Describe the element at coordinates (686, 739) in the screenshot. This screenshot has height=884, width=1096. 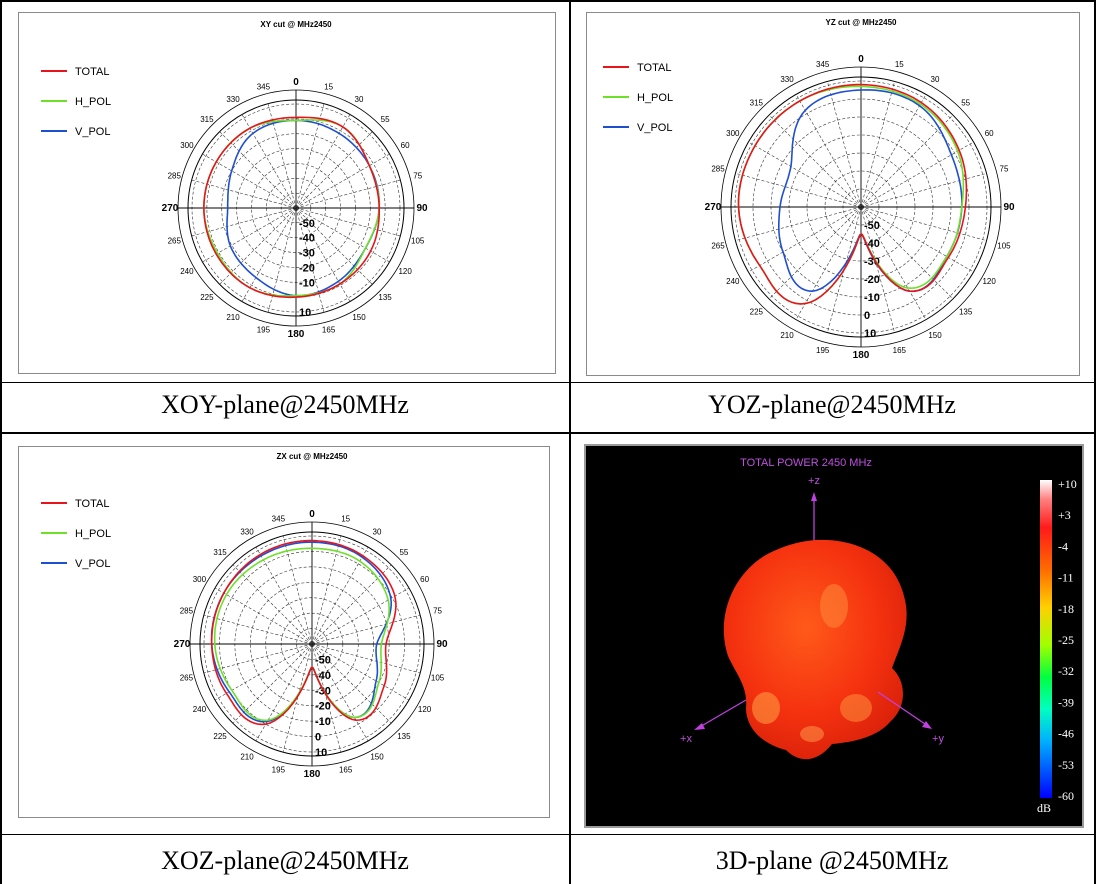
I see `x-axis-label: +x` at that location.